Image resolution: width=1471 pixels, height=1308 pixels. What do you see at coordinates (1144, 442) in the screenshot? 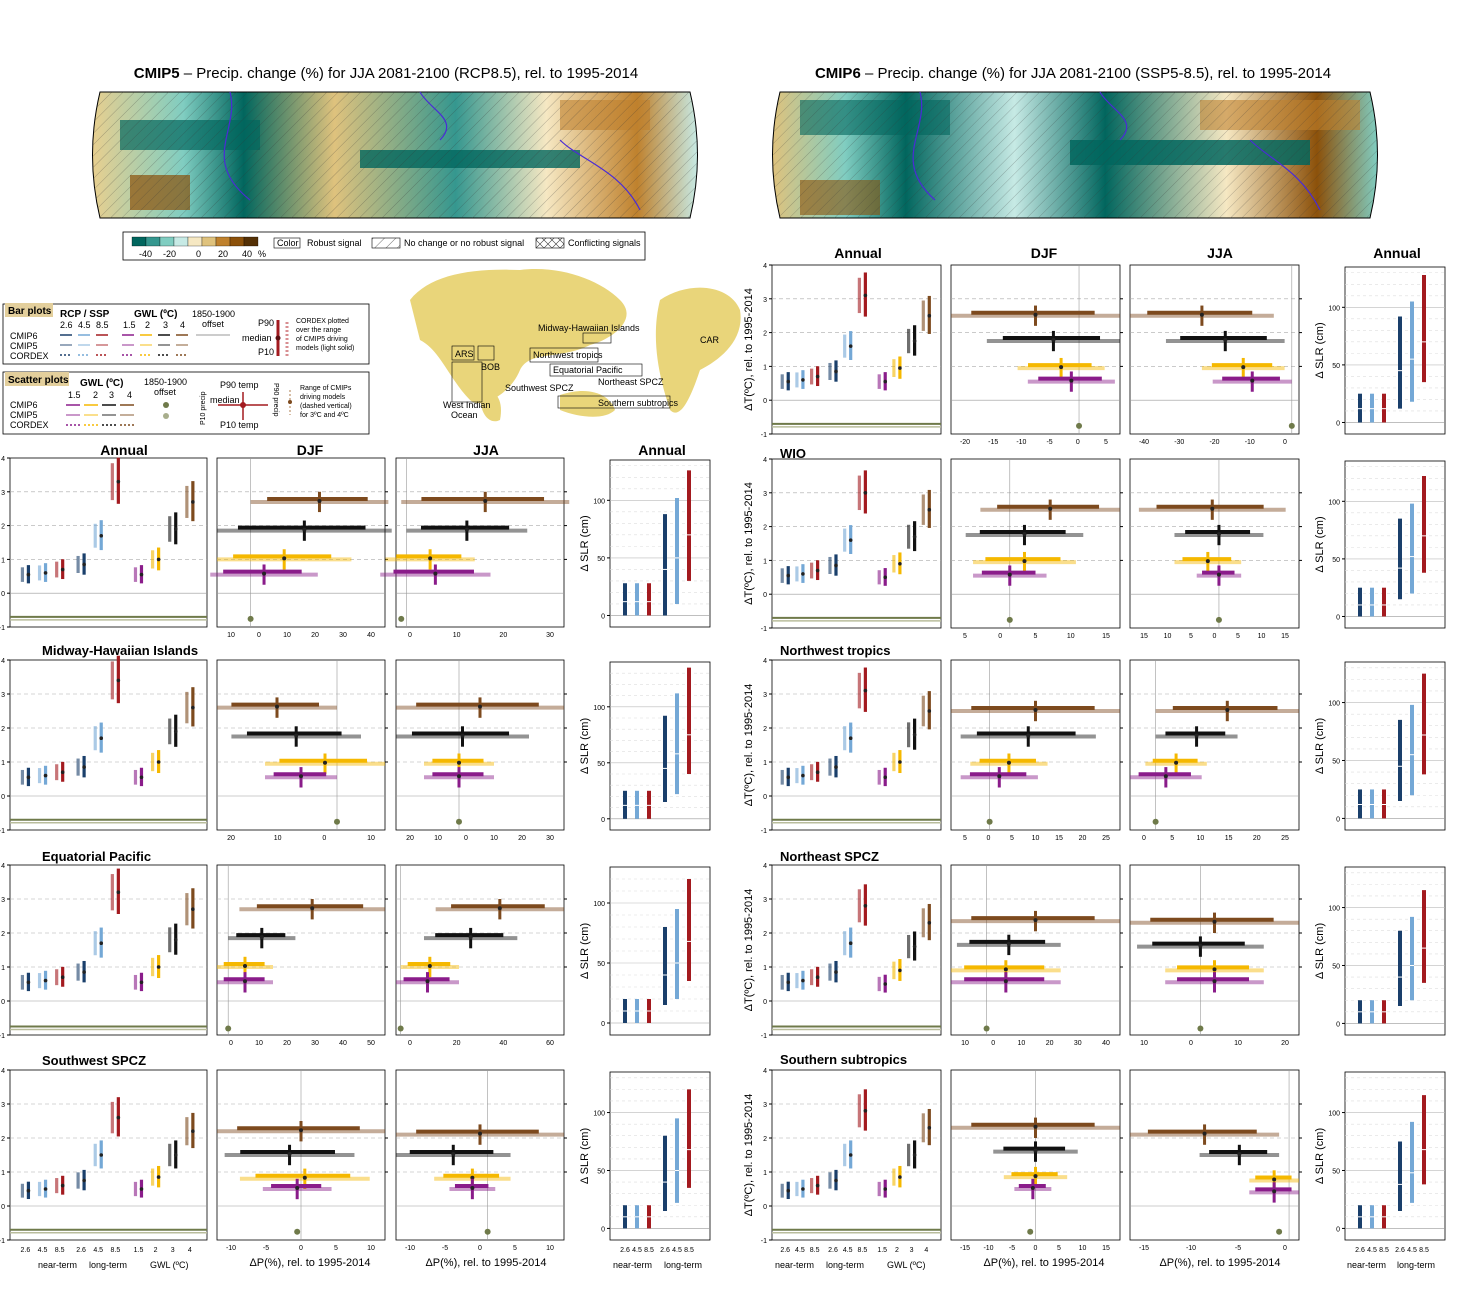
I see `x-tick-label: -40` at bounding box center [1144, 442].